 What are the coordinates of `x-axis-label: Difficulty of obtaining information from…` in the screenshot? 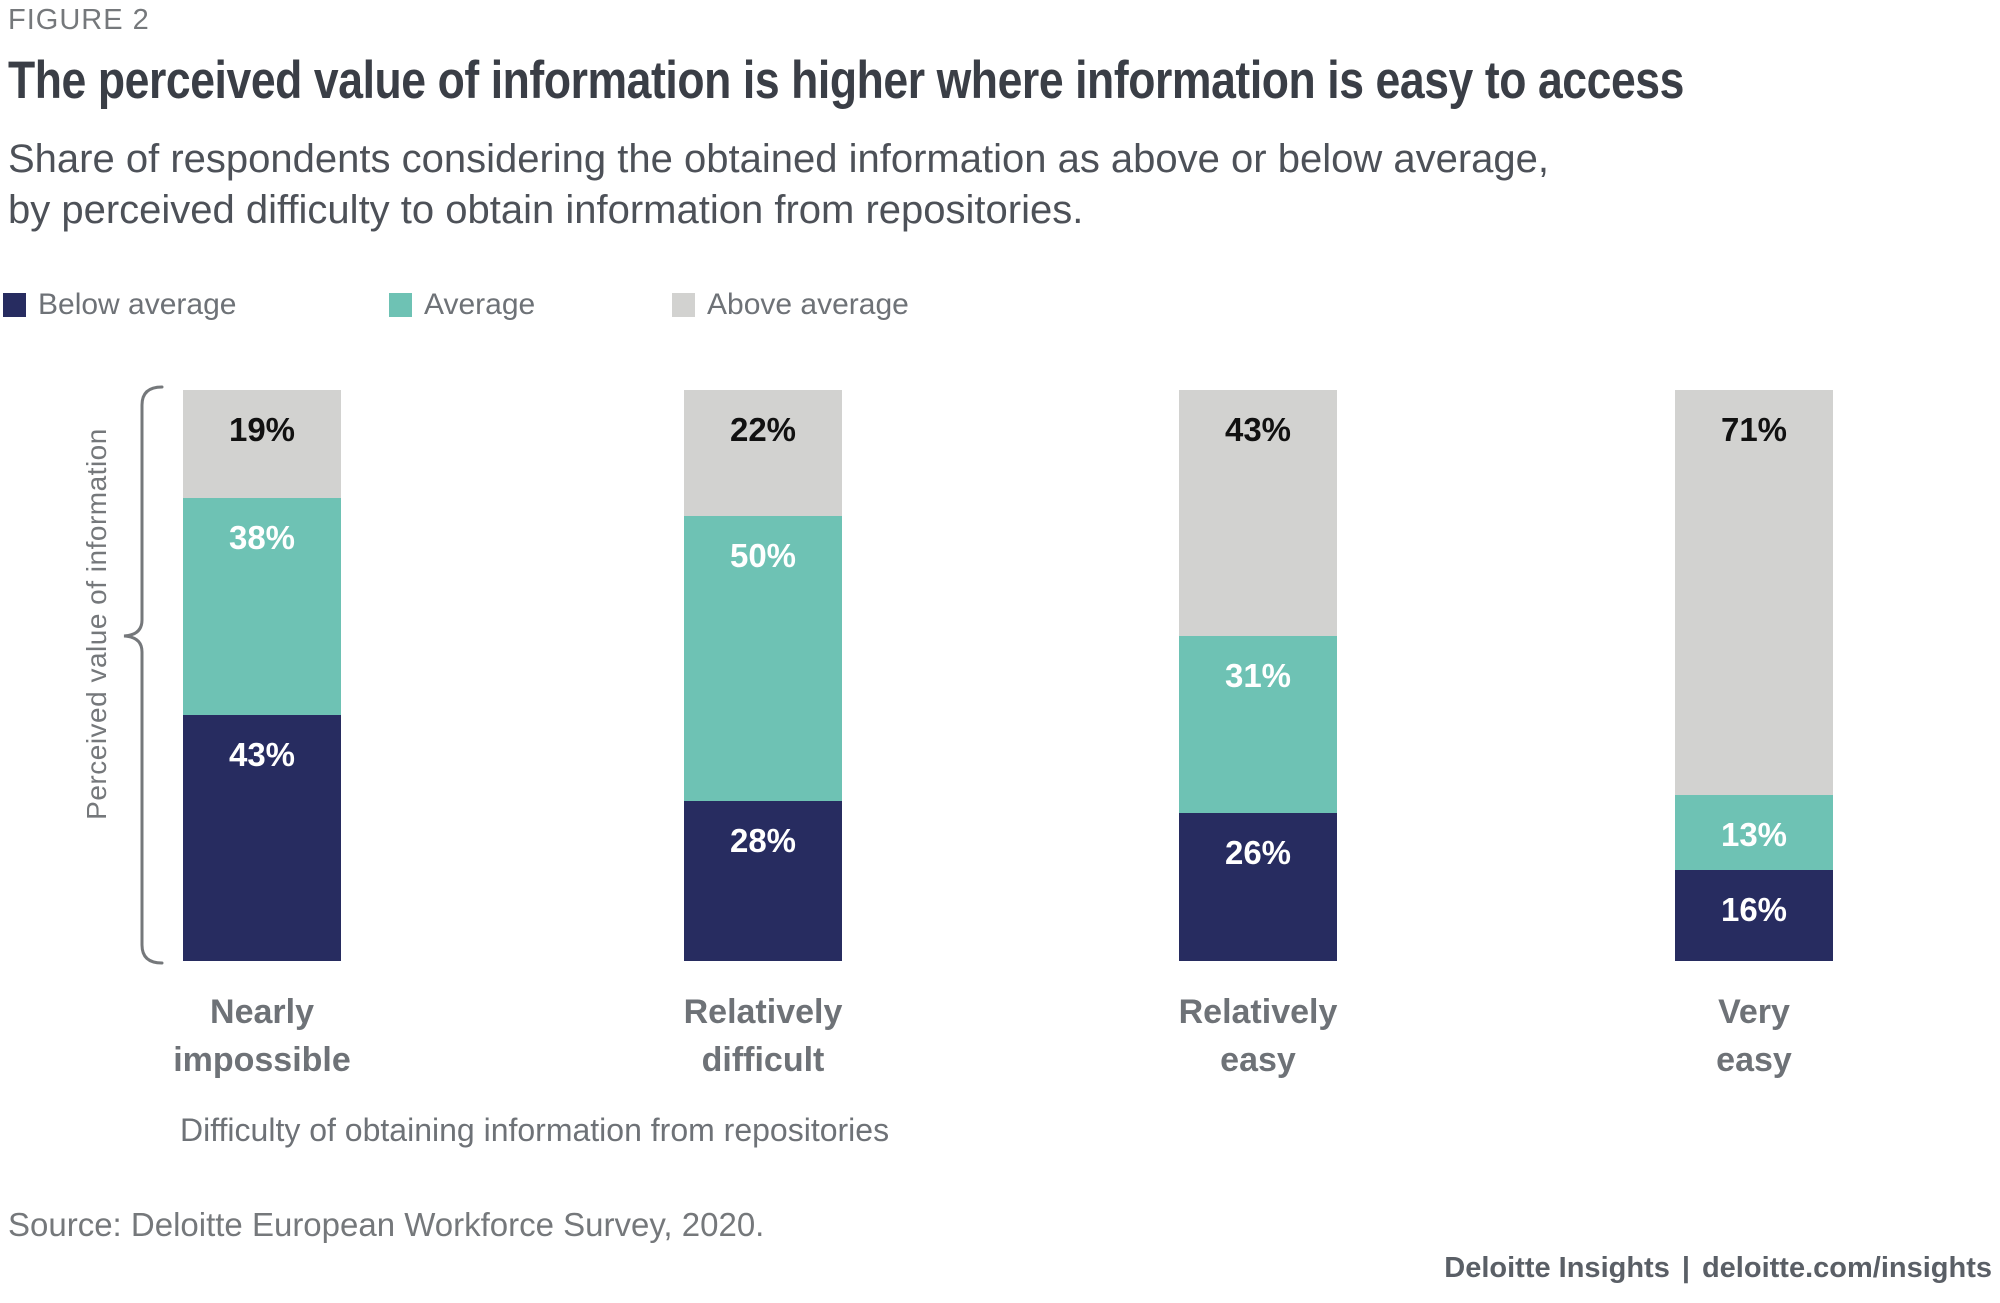 It's located at (535, 1130).